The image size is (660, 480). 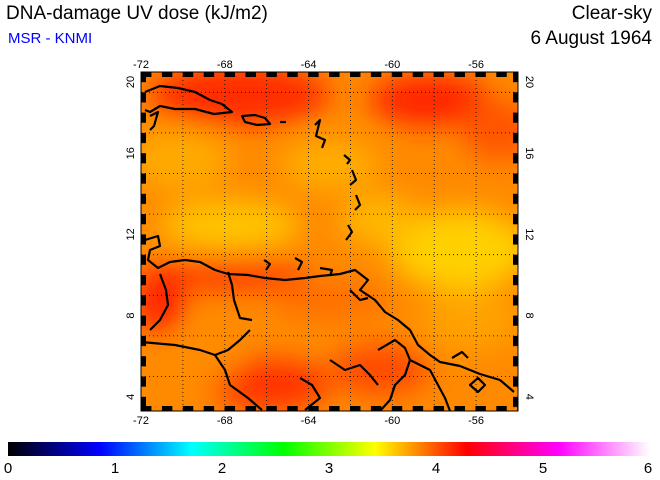 I want to click on colorbar, so click(x=329, y=449).